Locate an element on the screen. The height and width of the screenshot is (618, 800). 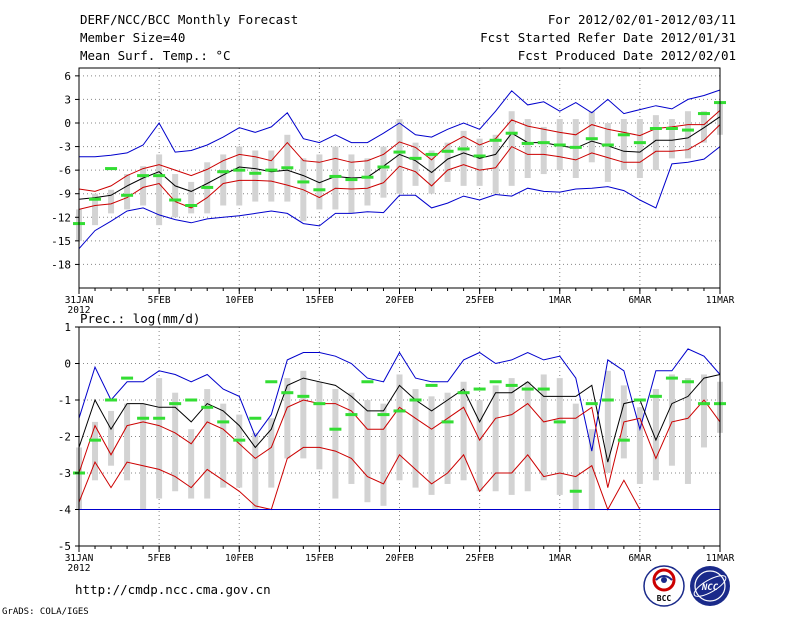
ncc-logo: NCC is located at coordinates (710, 586).